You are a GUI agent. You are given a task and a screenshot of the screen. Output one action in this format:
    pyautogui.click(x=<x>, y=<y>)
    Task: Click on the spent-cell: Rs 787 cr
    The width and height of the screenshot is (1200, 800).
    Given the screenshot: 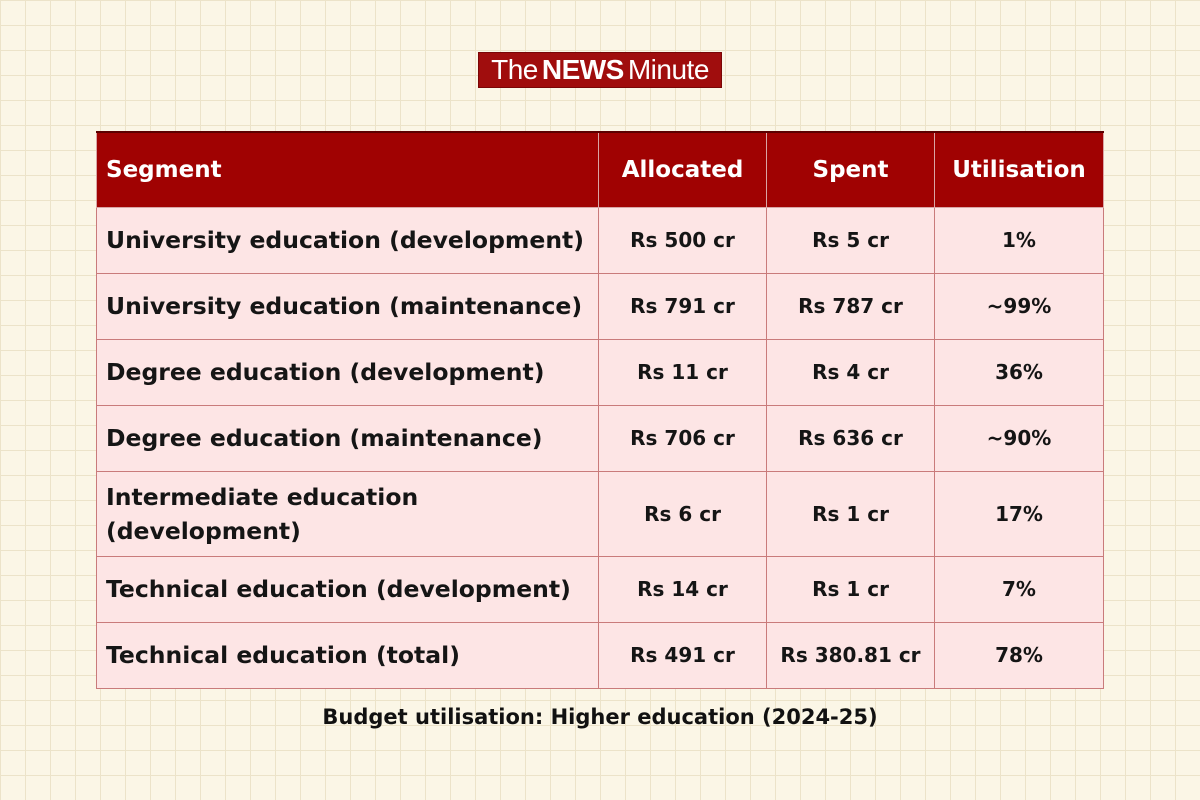 What is the action you would take?
    pyautogui.click(x=850, y=306)
    